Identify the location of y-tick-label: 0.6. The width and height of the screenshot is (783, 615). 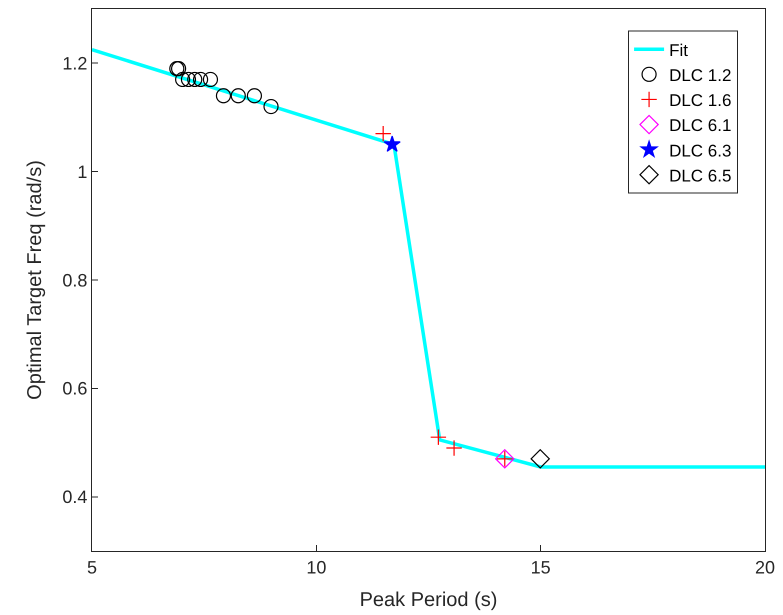
(75, 388).